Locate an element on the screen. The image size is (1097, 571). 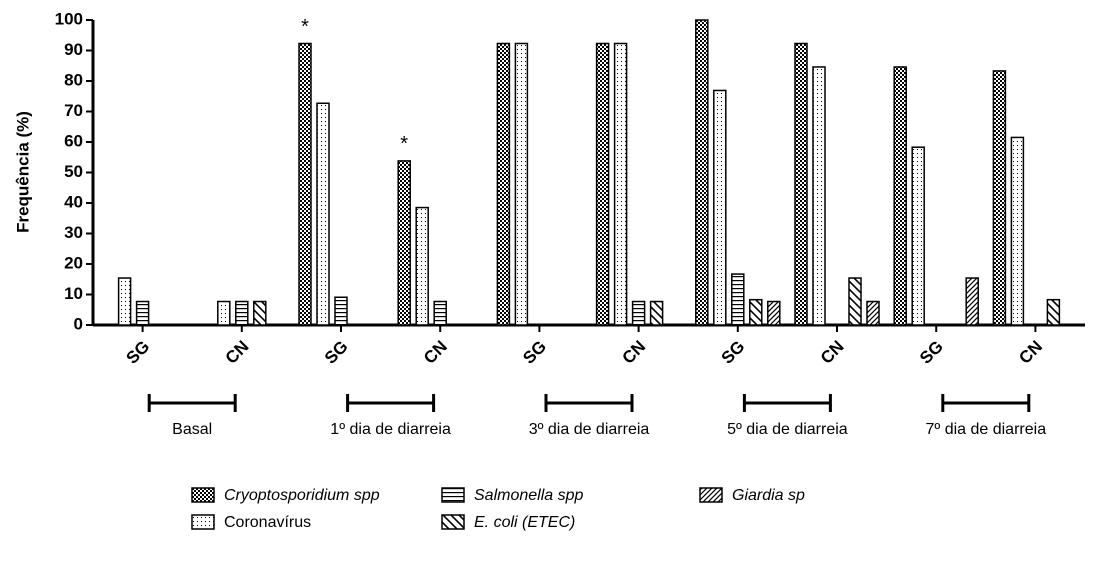
legend-label: Cryoptosporidium spp is located at coordinates (302, 495).